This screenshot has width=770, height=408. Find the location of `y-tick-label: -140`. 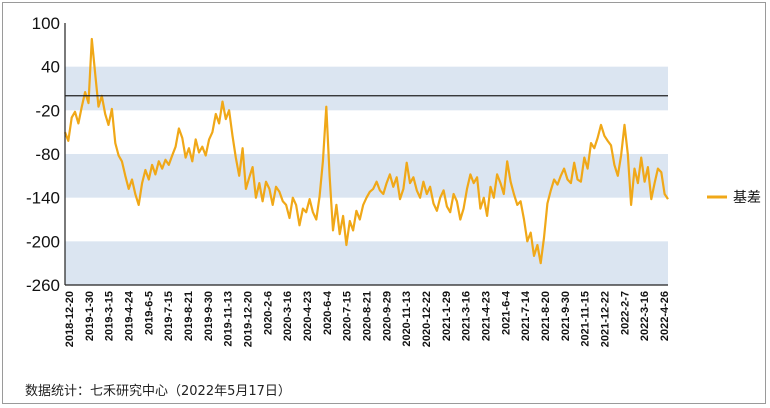

y-tick-label: -140 is located at coordinates (43, 198).